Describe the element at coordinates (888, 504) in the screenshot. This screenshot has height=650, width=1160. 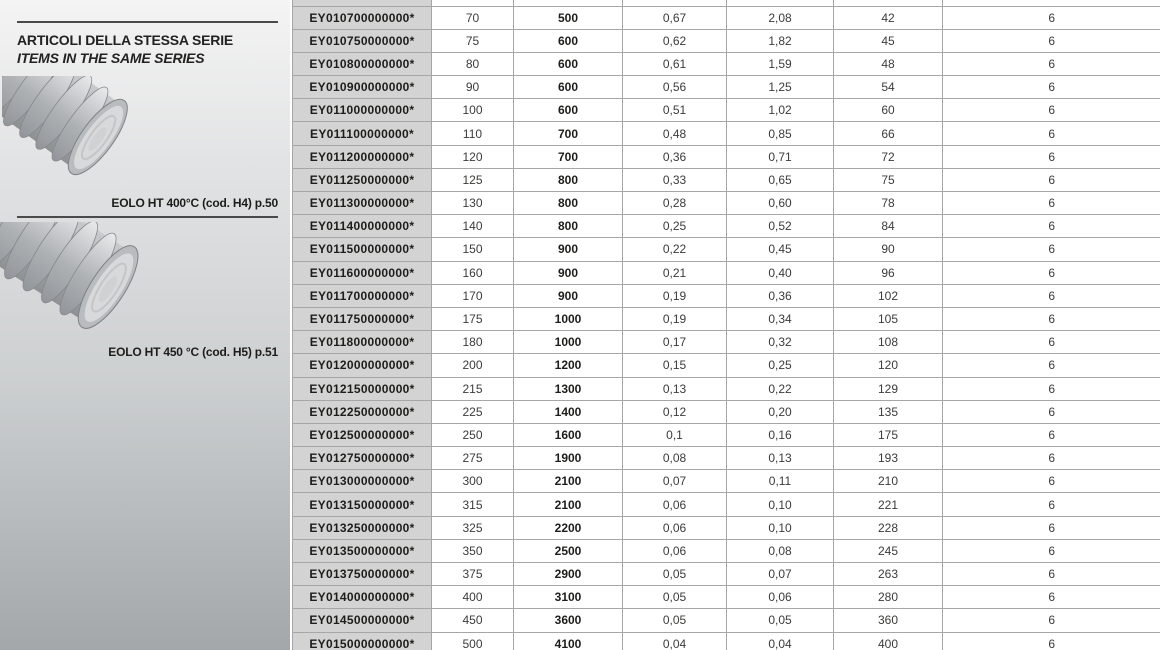
I see `weight-cell: 221` at that location.